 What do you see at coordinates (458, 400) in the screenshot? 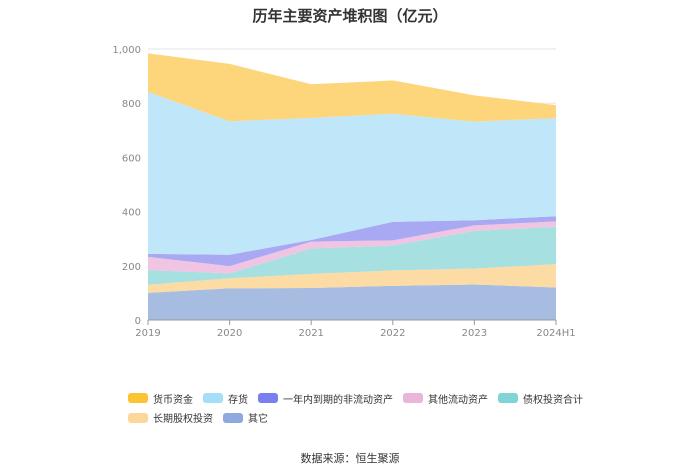
I see `legend-label: 其他流动资产` at bounding box center [458, 400].